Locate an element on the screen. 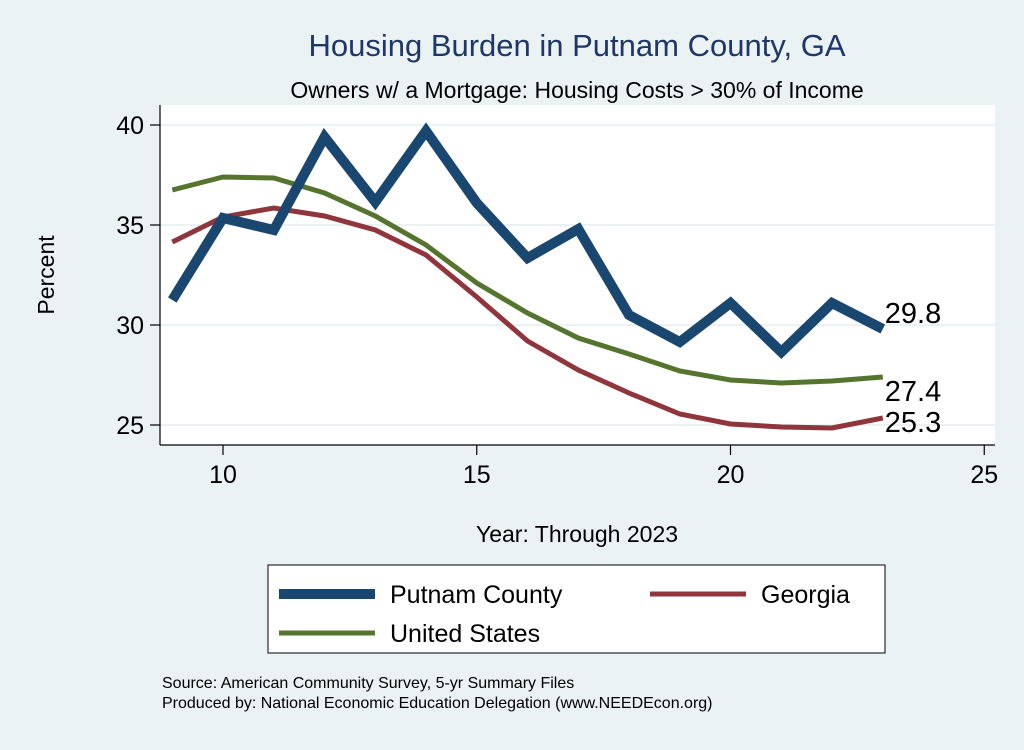 The width and height of the screenshot is (1024, 750). end-label: 29.8 is located at coordinates (913, 314).